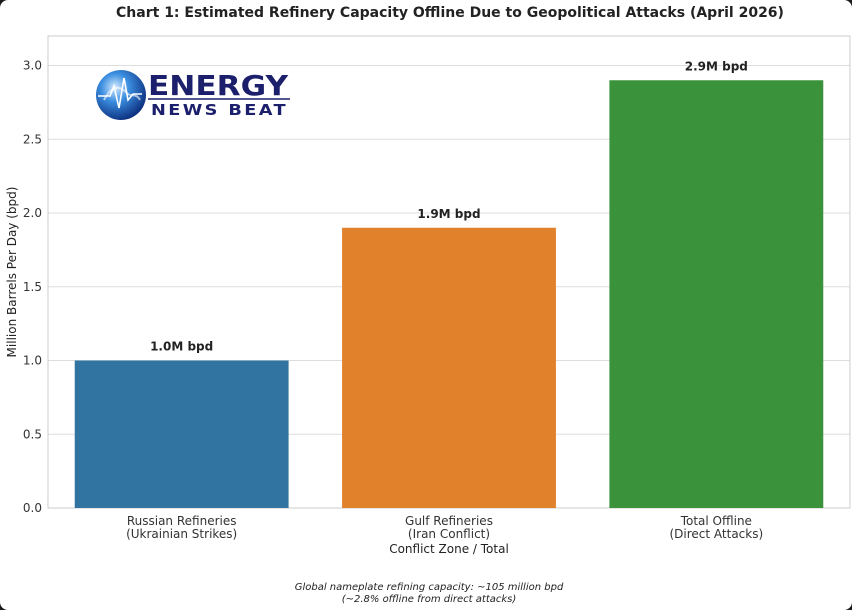 Image resolution: width=852 pixels, height=610 pixels. What do you see at coordinates (219, 110) in the screenshot?
I see `logo-news-beat-text: NEWS BEAT` at bounding box center [219, 110].